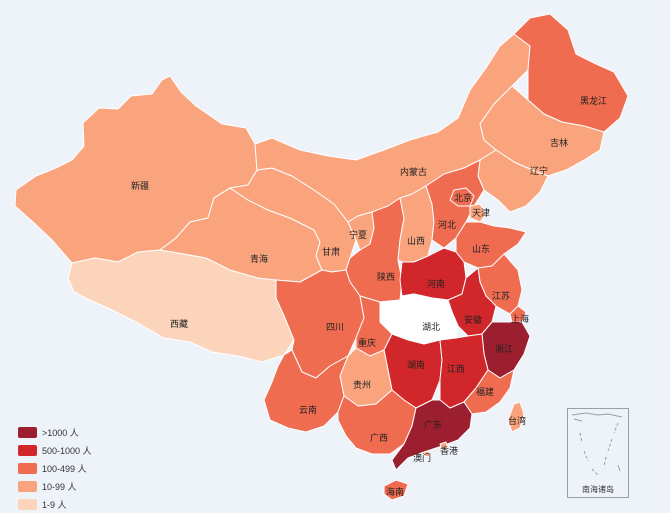 This screenshot has height=513, width=670. What do you see at coordinates (436, 284) in the screenshot?
I see `label-henan: 河南` at bounding box center [436, 284].